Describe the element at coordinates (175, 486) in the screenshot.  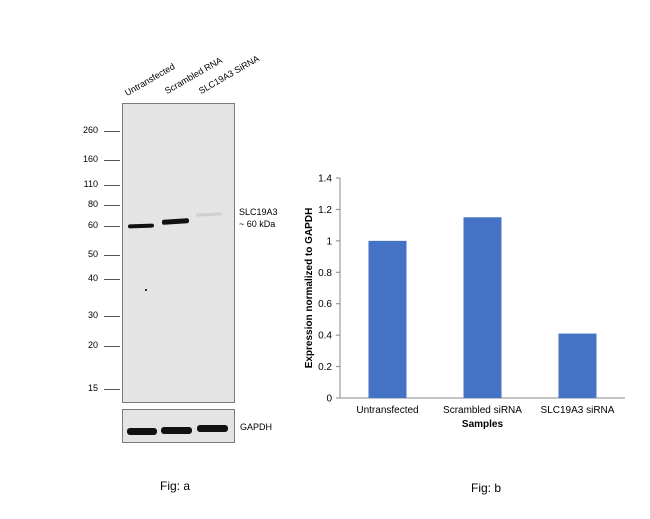
I see `fig-a-caption: Fig: a` at that location.